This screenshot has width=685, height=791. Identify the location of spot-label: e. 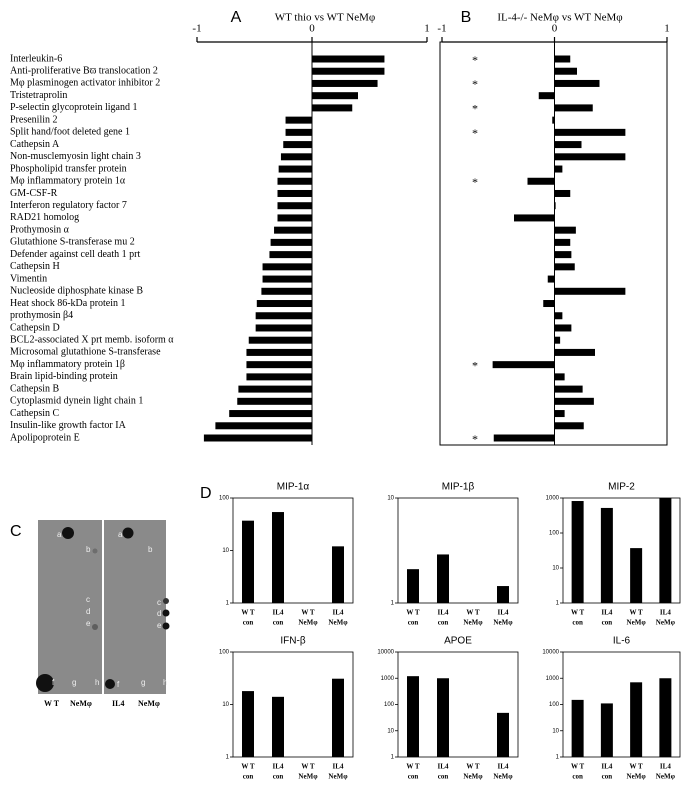
(159, 625).